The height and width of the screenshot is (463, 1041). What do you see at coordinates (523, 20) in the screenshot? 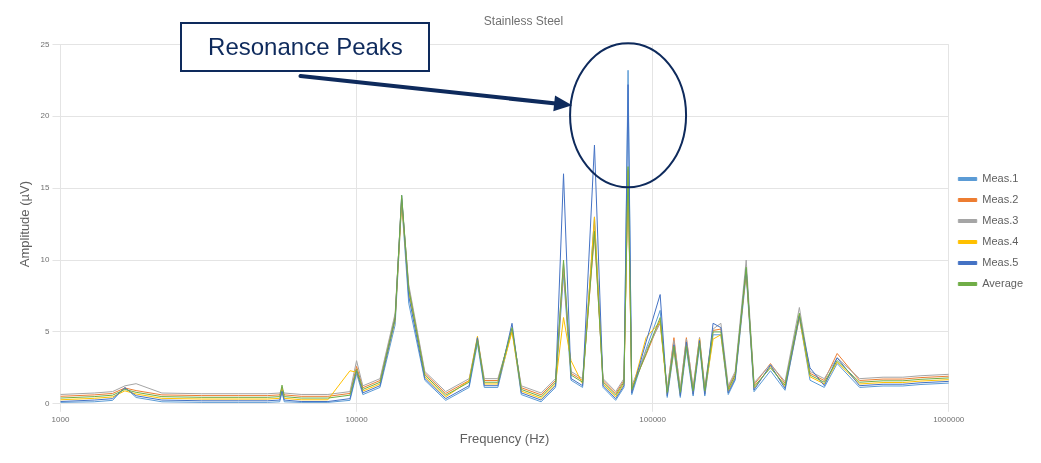
I see `chart-title: Stainless Steel` at bounding box center [523, 20].